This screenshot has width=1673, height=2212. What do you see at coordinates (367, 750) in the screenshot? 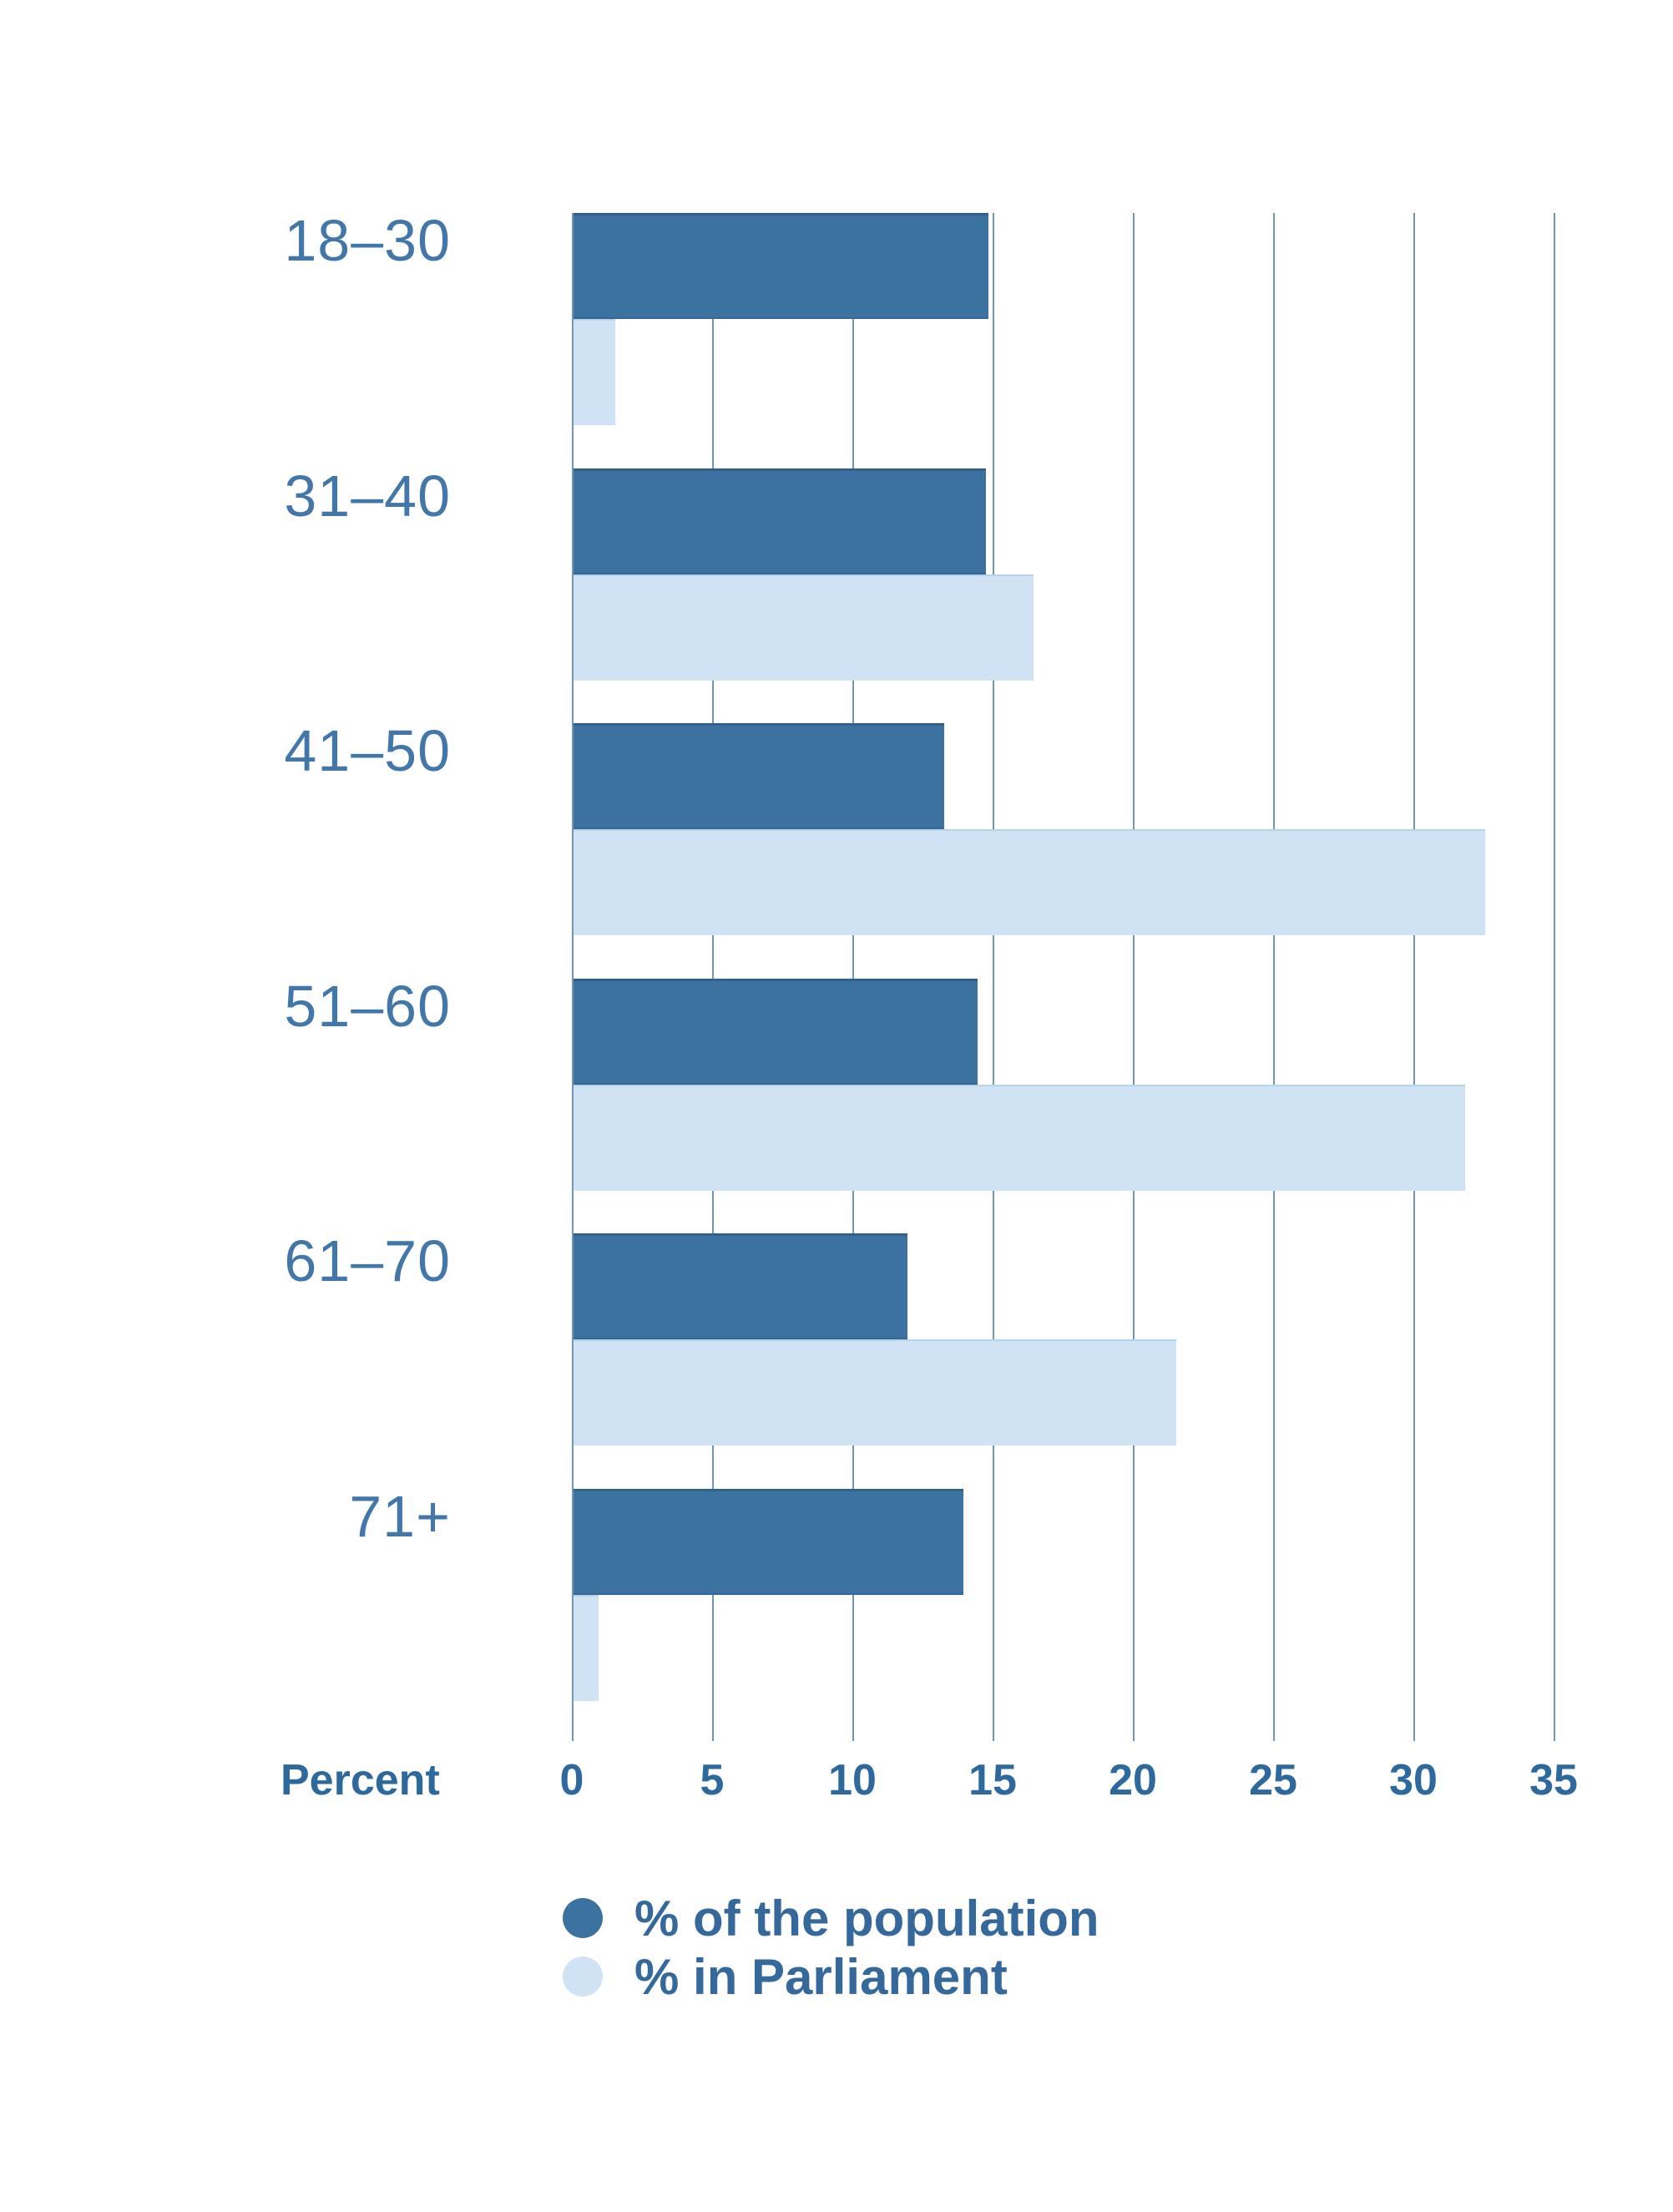
I see `category-label-41-50: 41–50` at bounding box center [367, 750].